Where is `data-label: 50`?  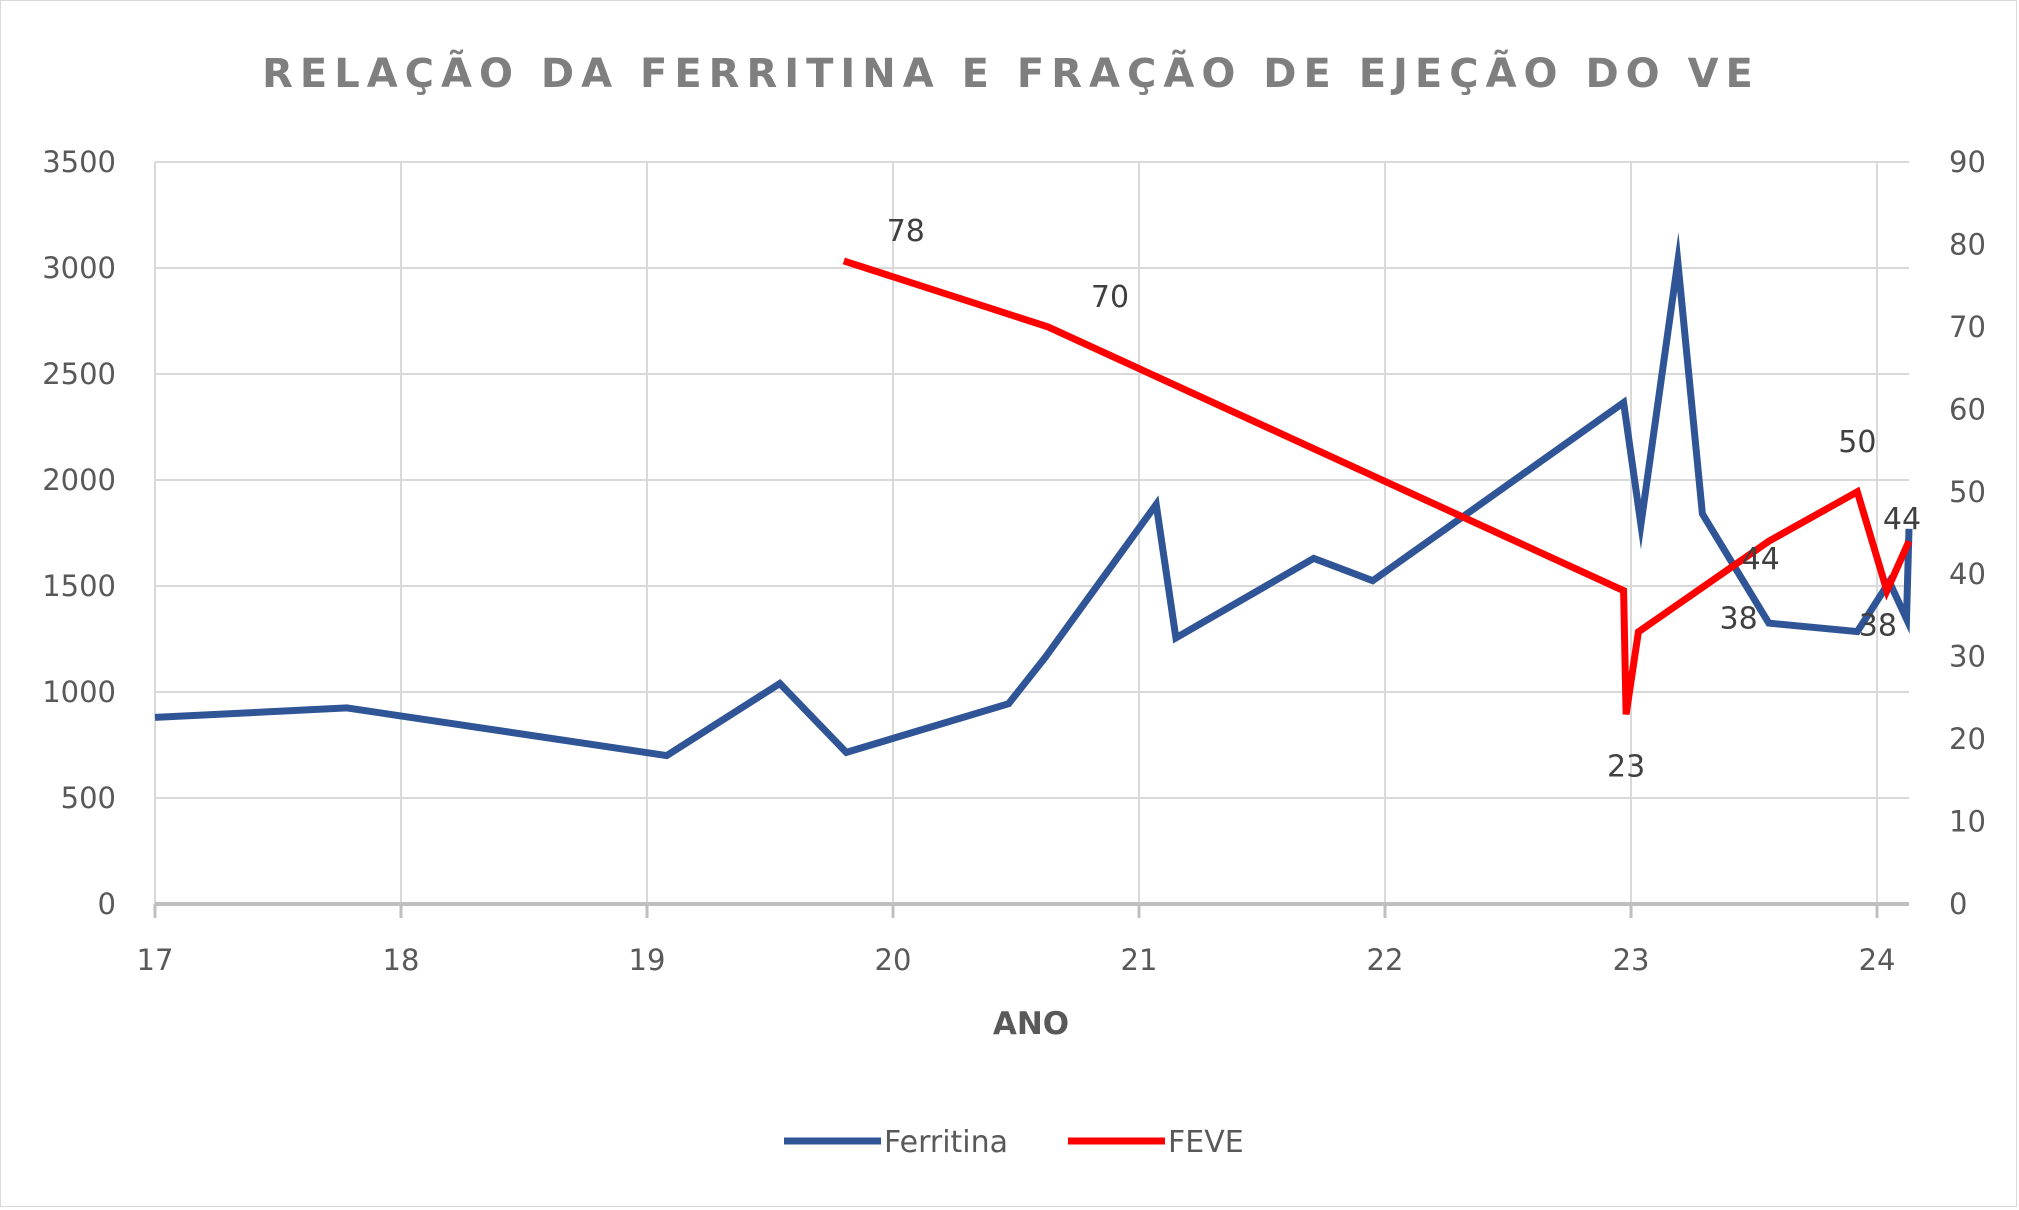 data-label: 50 is located at coordinates (1857, 442).